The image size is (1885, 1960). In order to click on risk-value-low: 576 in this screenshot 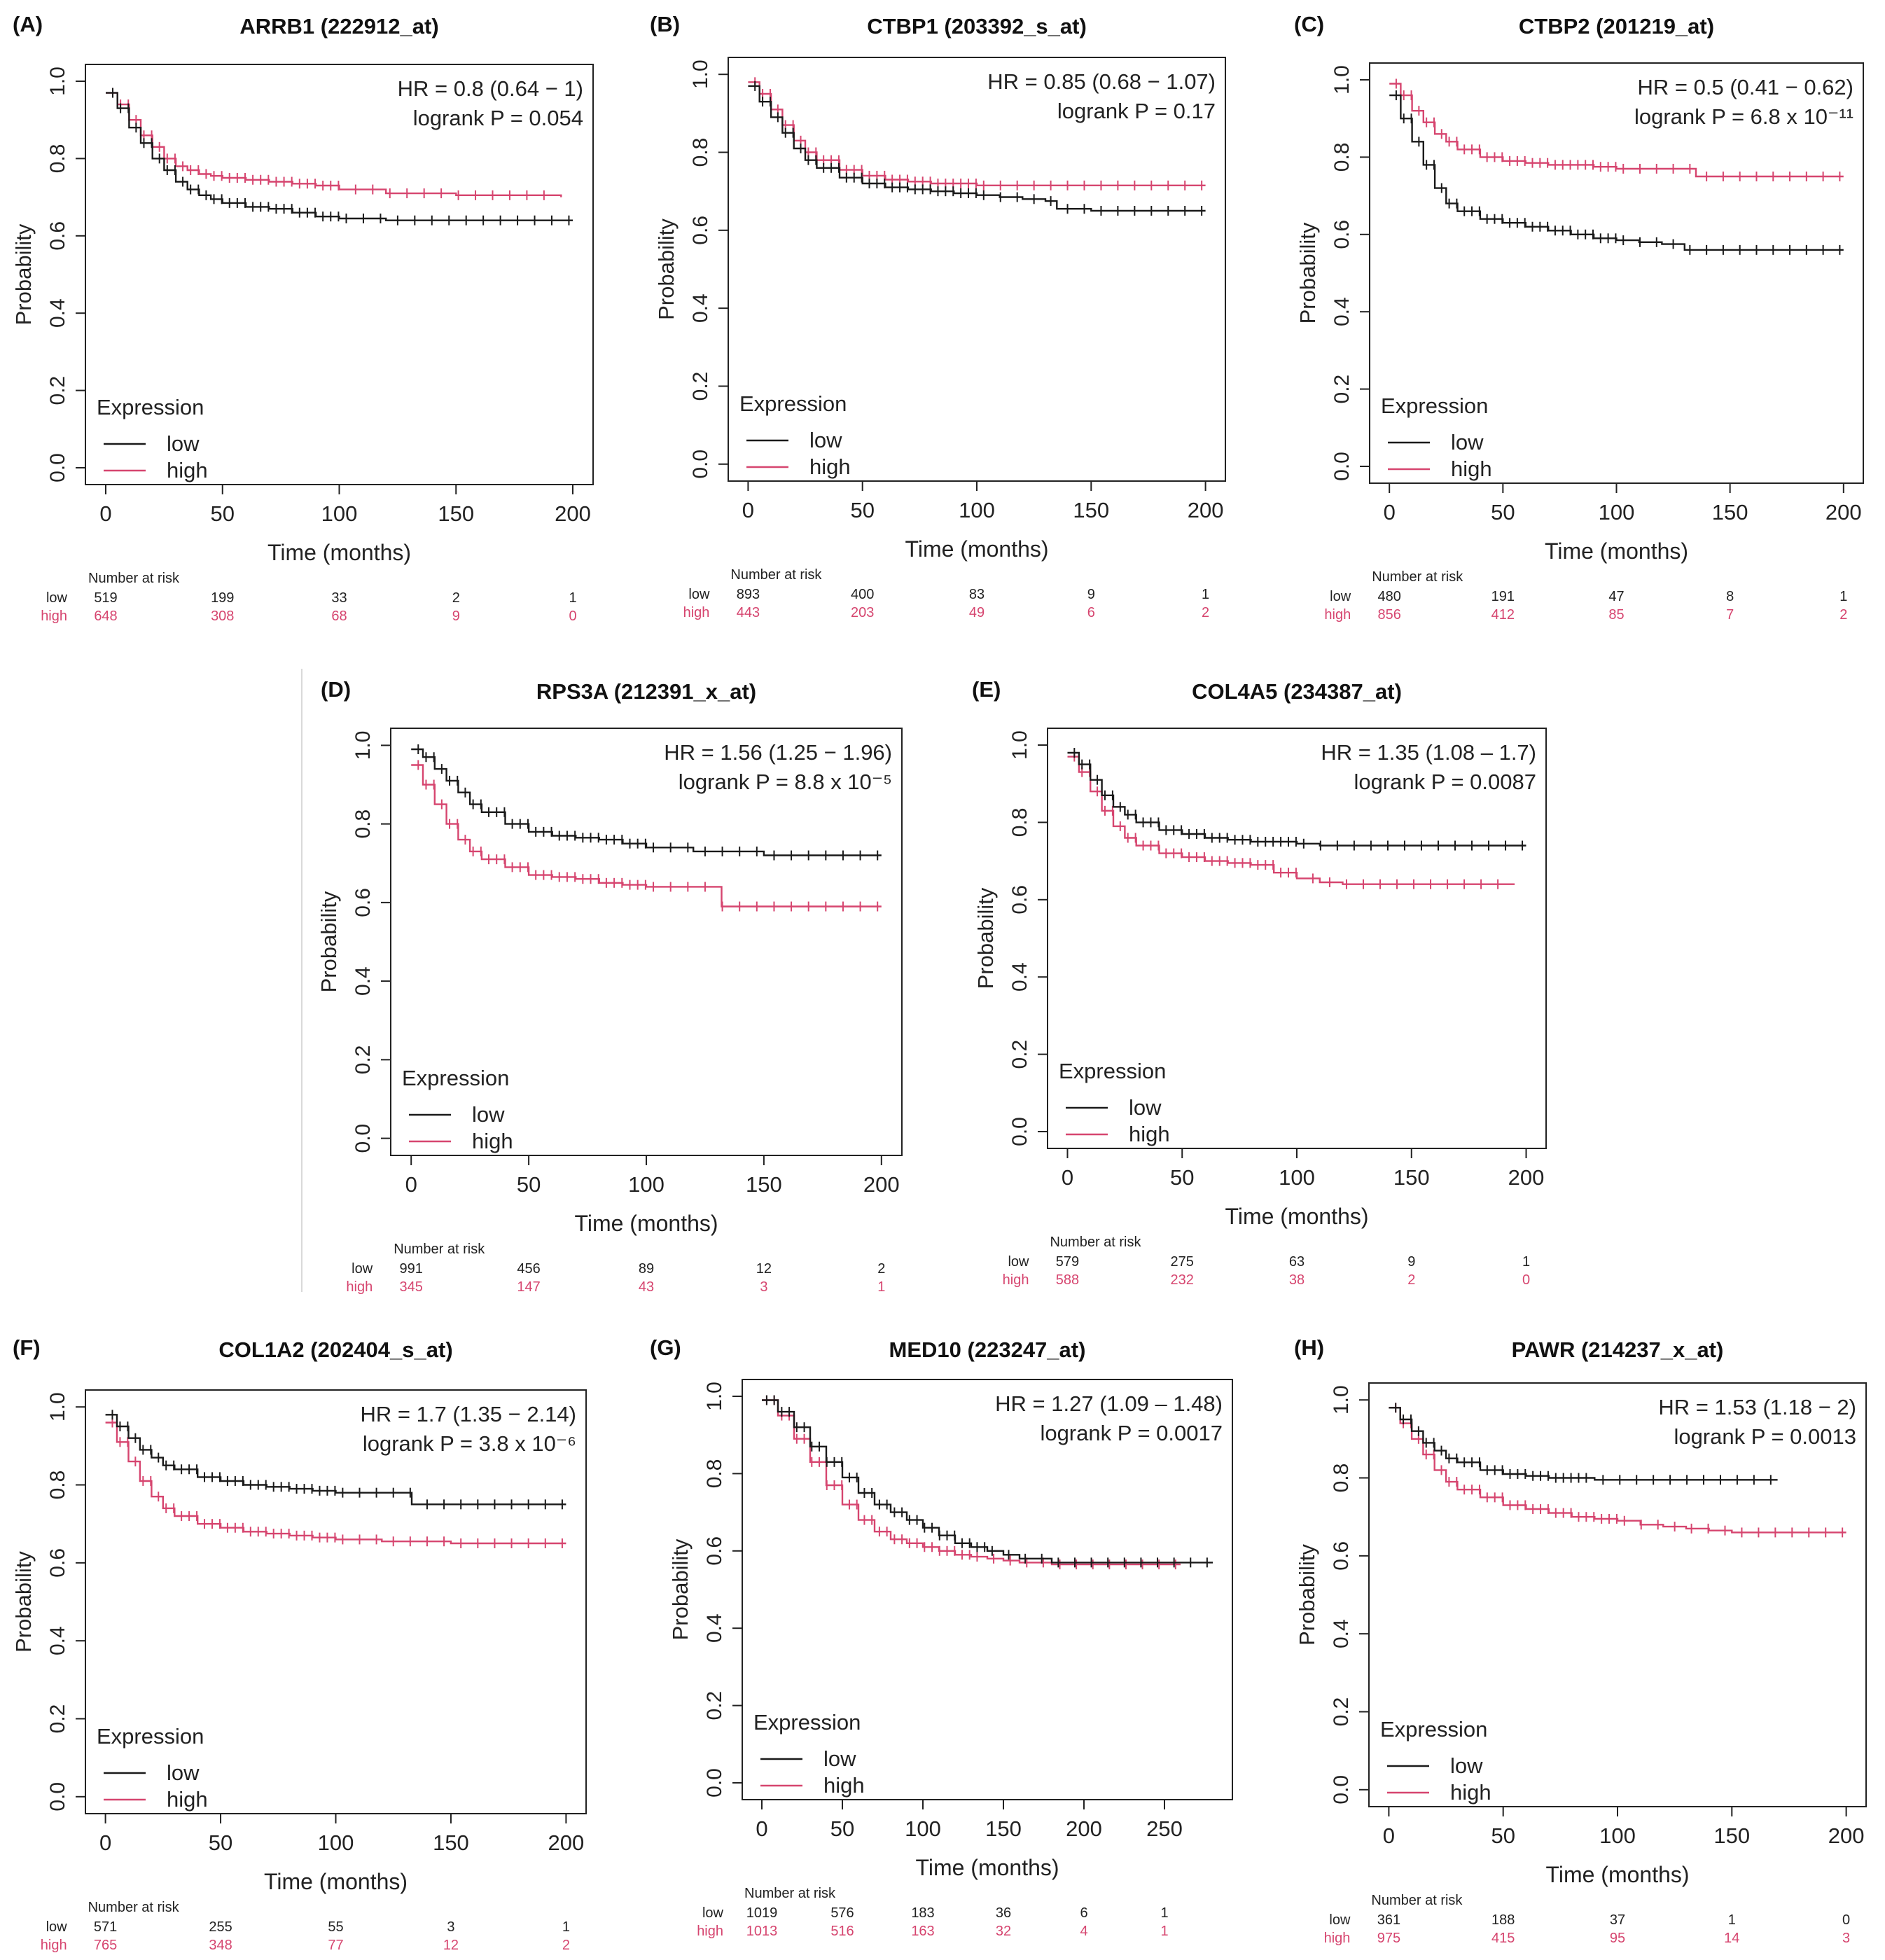, I will do `click(842, 1913)`.